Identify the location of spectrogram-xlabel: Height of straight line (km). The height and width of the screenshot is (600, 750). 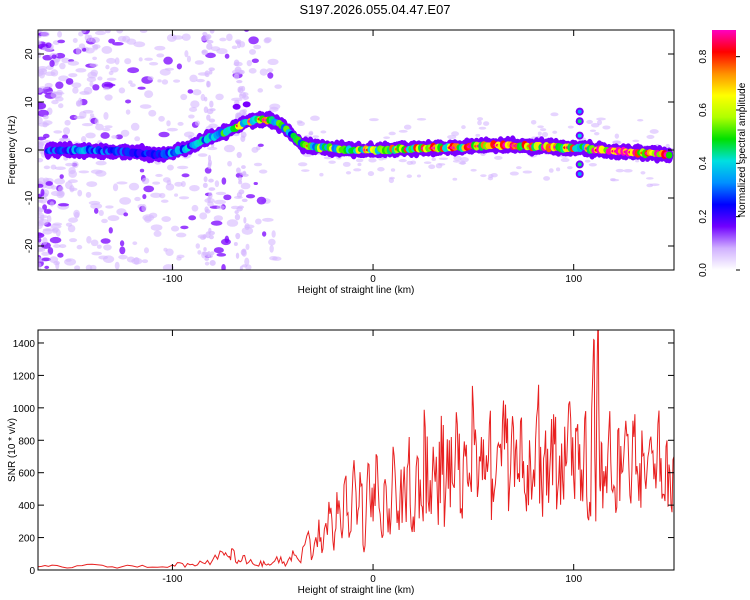
(356, 290).